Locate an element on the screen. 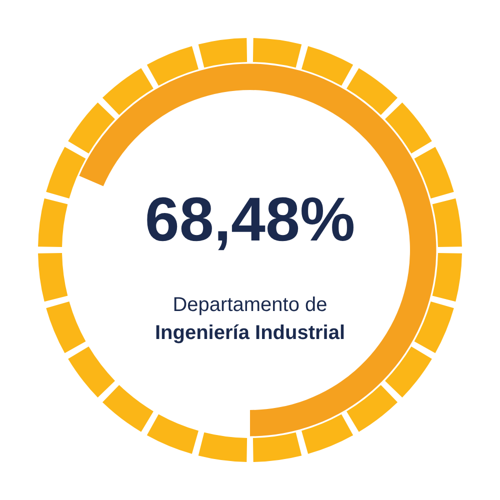  text: Ingeniería Industrial is located at coordinates (250, 333).